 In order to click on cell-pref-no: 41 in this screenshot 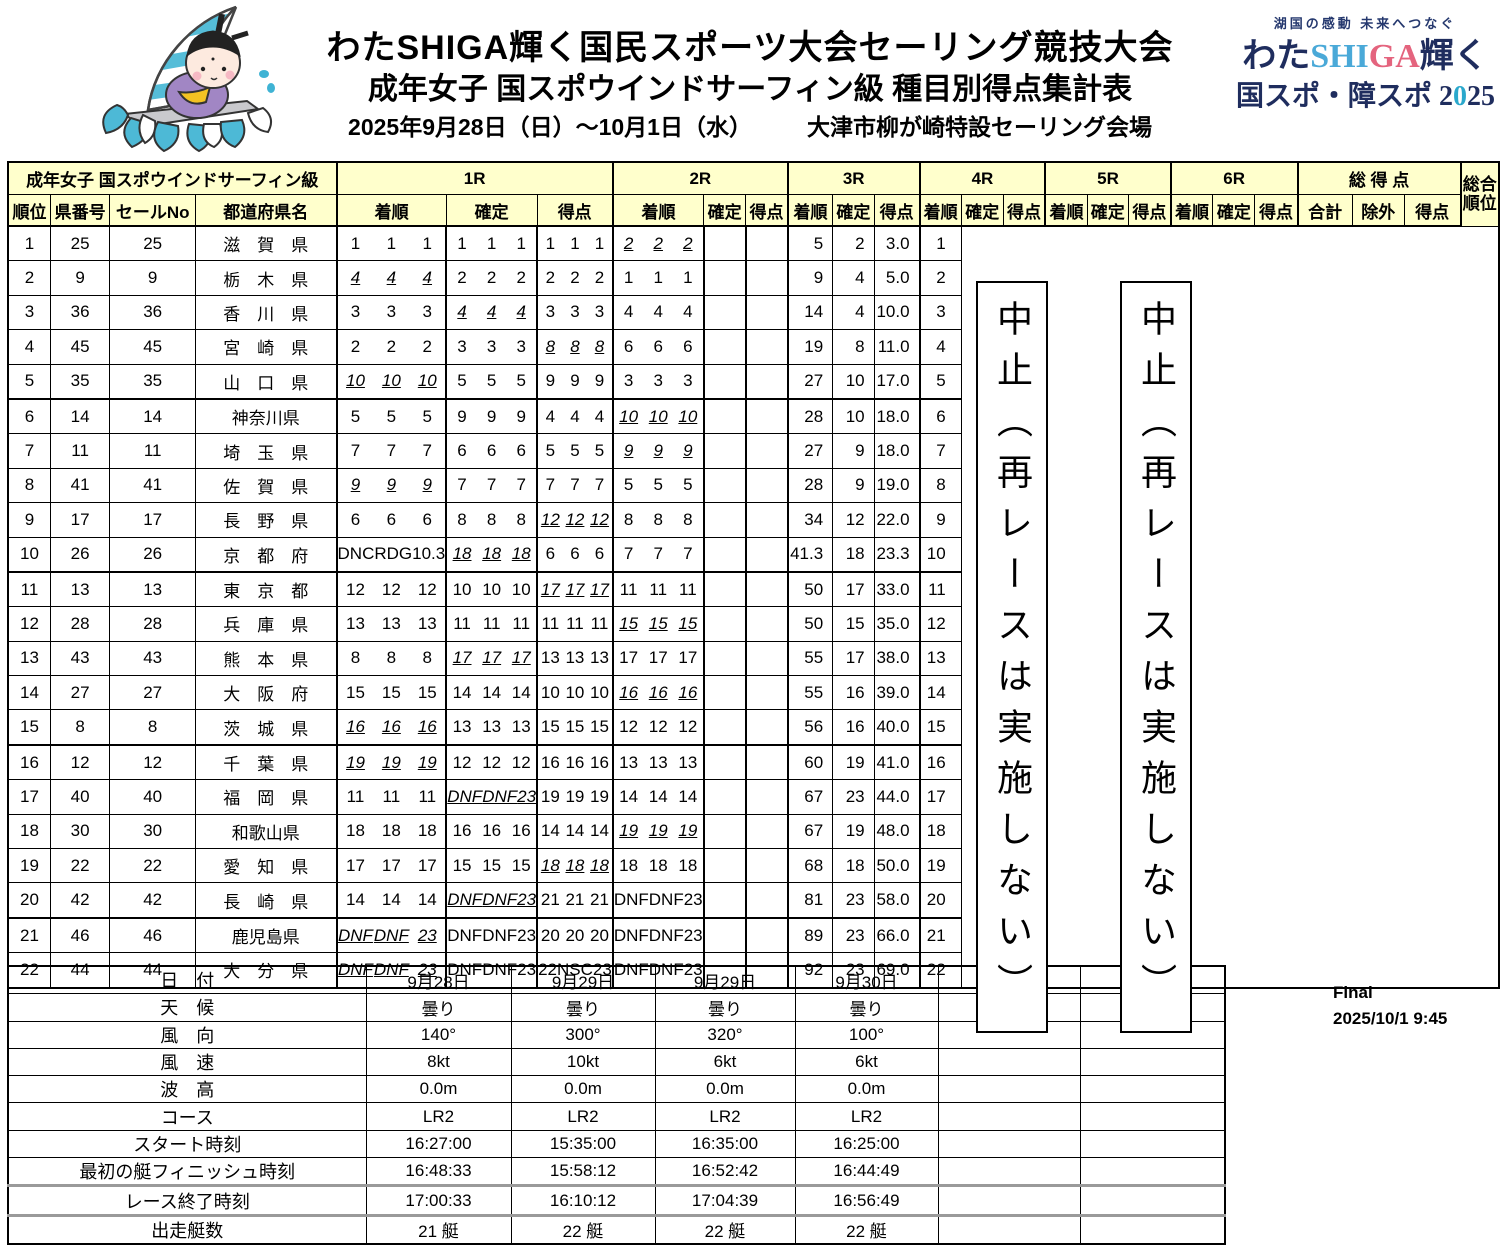, I will do `click(80, 485)`.